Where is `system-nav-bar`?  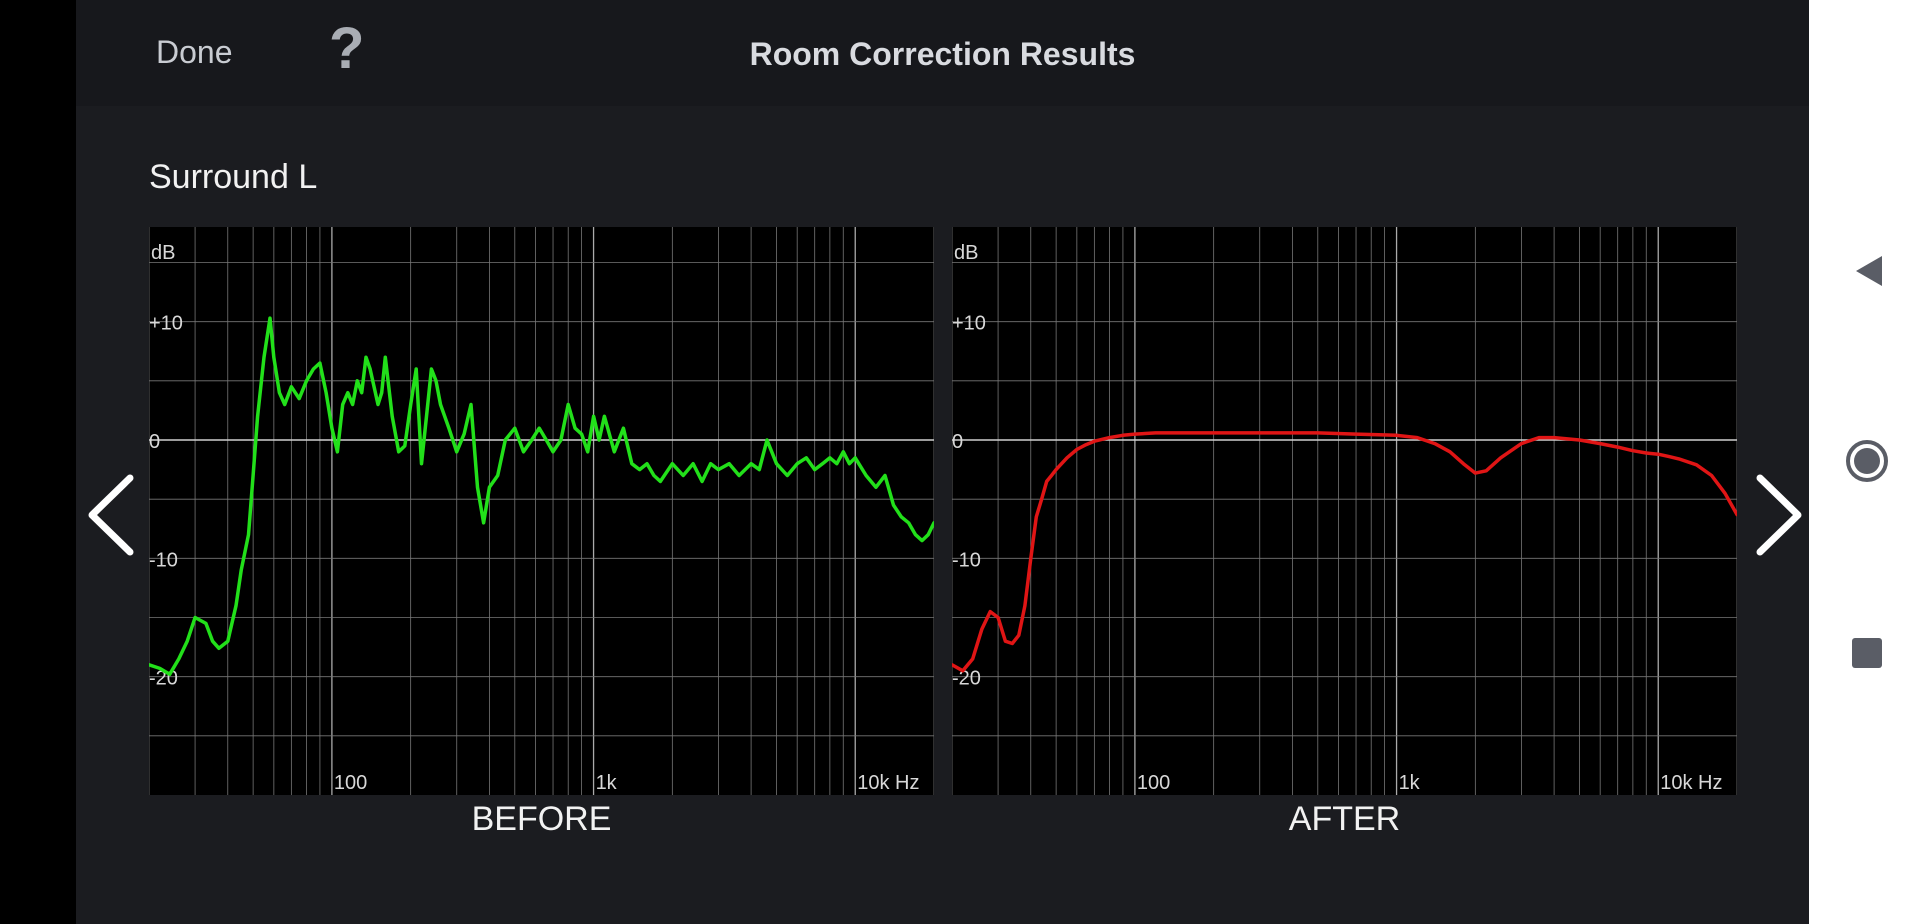 system-nav-bar is located at coordinates (1864, 462).